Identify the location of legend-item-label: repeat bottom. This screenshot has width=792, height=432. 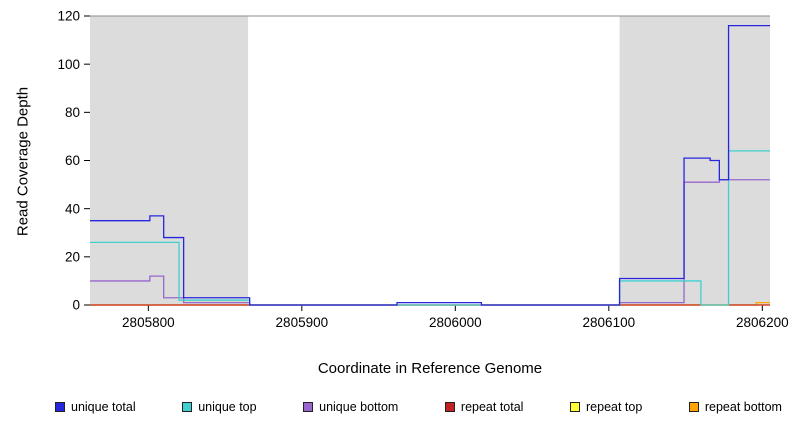
(743, 407).